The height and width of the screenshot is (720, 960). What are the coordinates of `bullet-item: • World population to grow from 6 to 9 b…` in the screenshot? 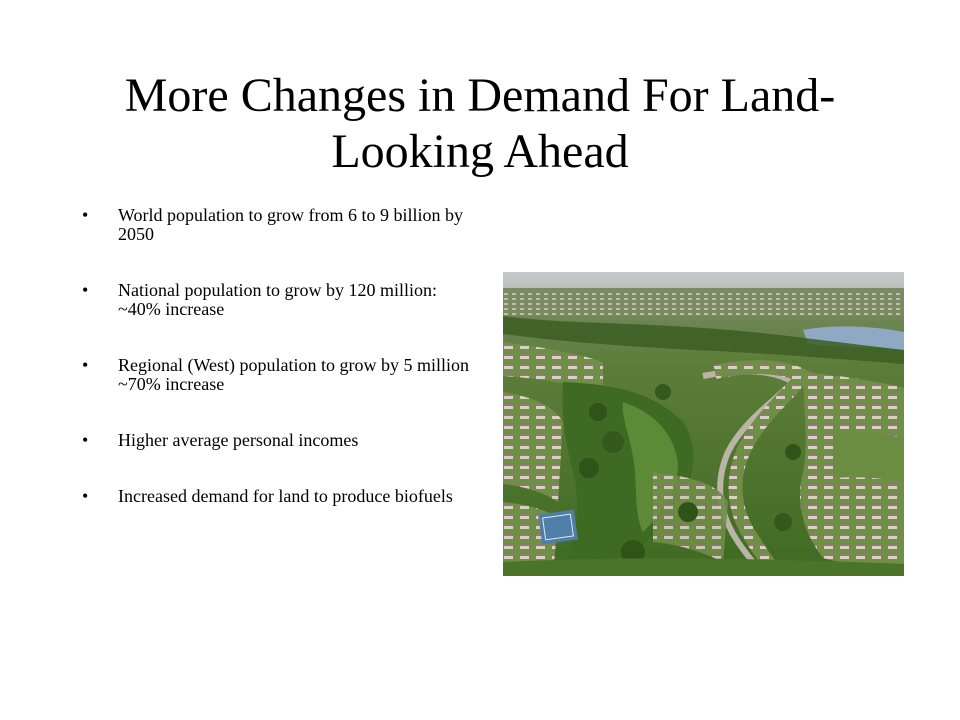 It's located at (277, 225).